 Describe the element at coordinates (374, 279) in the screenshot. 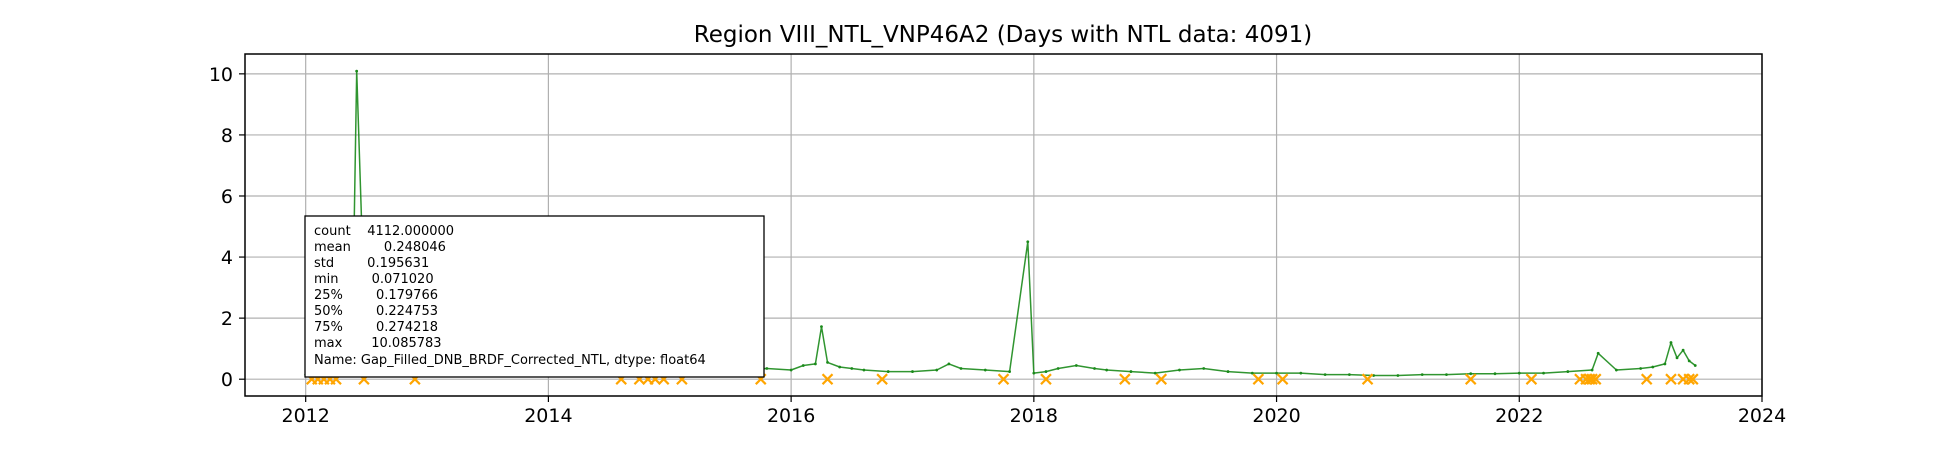

I see `stats-line-min: min 0.071020` at that location.